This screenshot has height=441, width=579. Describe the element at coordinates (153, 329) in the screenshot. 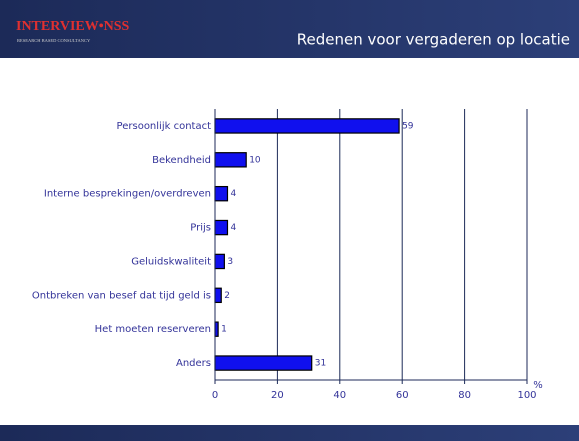

I see `y-tick-label: Het moeten reserveren` at that location.